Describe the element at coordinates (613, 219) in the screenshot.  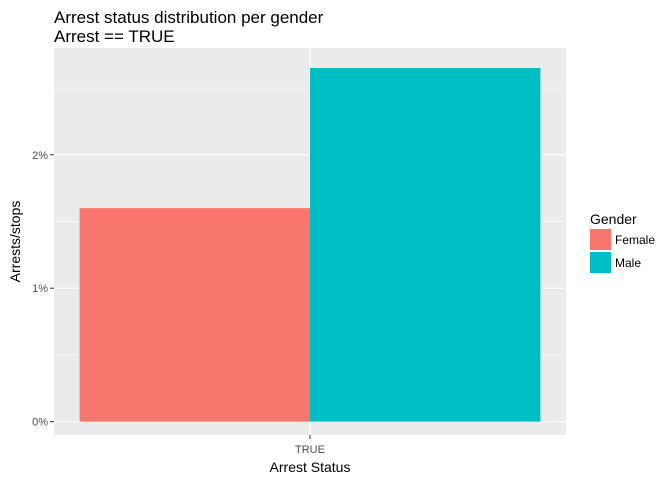
I see `legend-title: Gender` at that location.